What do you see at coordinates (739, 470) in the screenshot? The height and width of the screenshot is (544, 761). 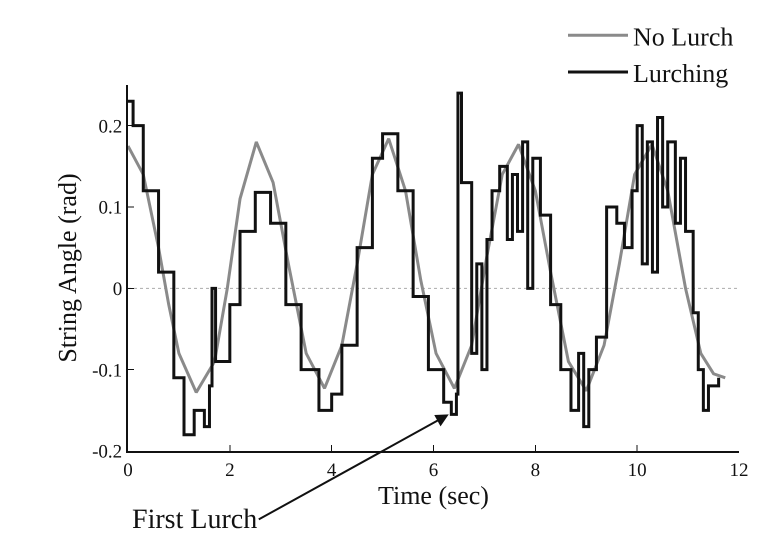 I see `x-tick-label: 12` at bounding box center [739, 470].